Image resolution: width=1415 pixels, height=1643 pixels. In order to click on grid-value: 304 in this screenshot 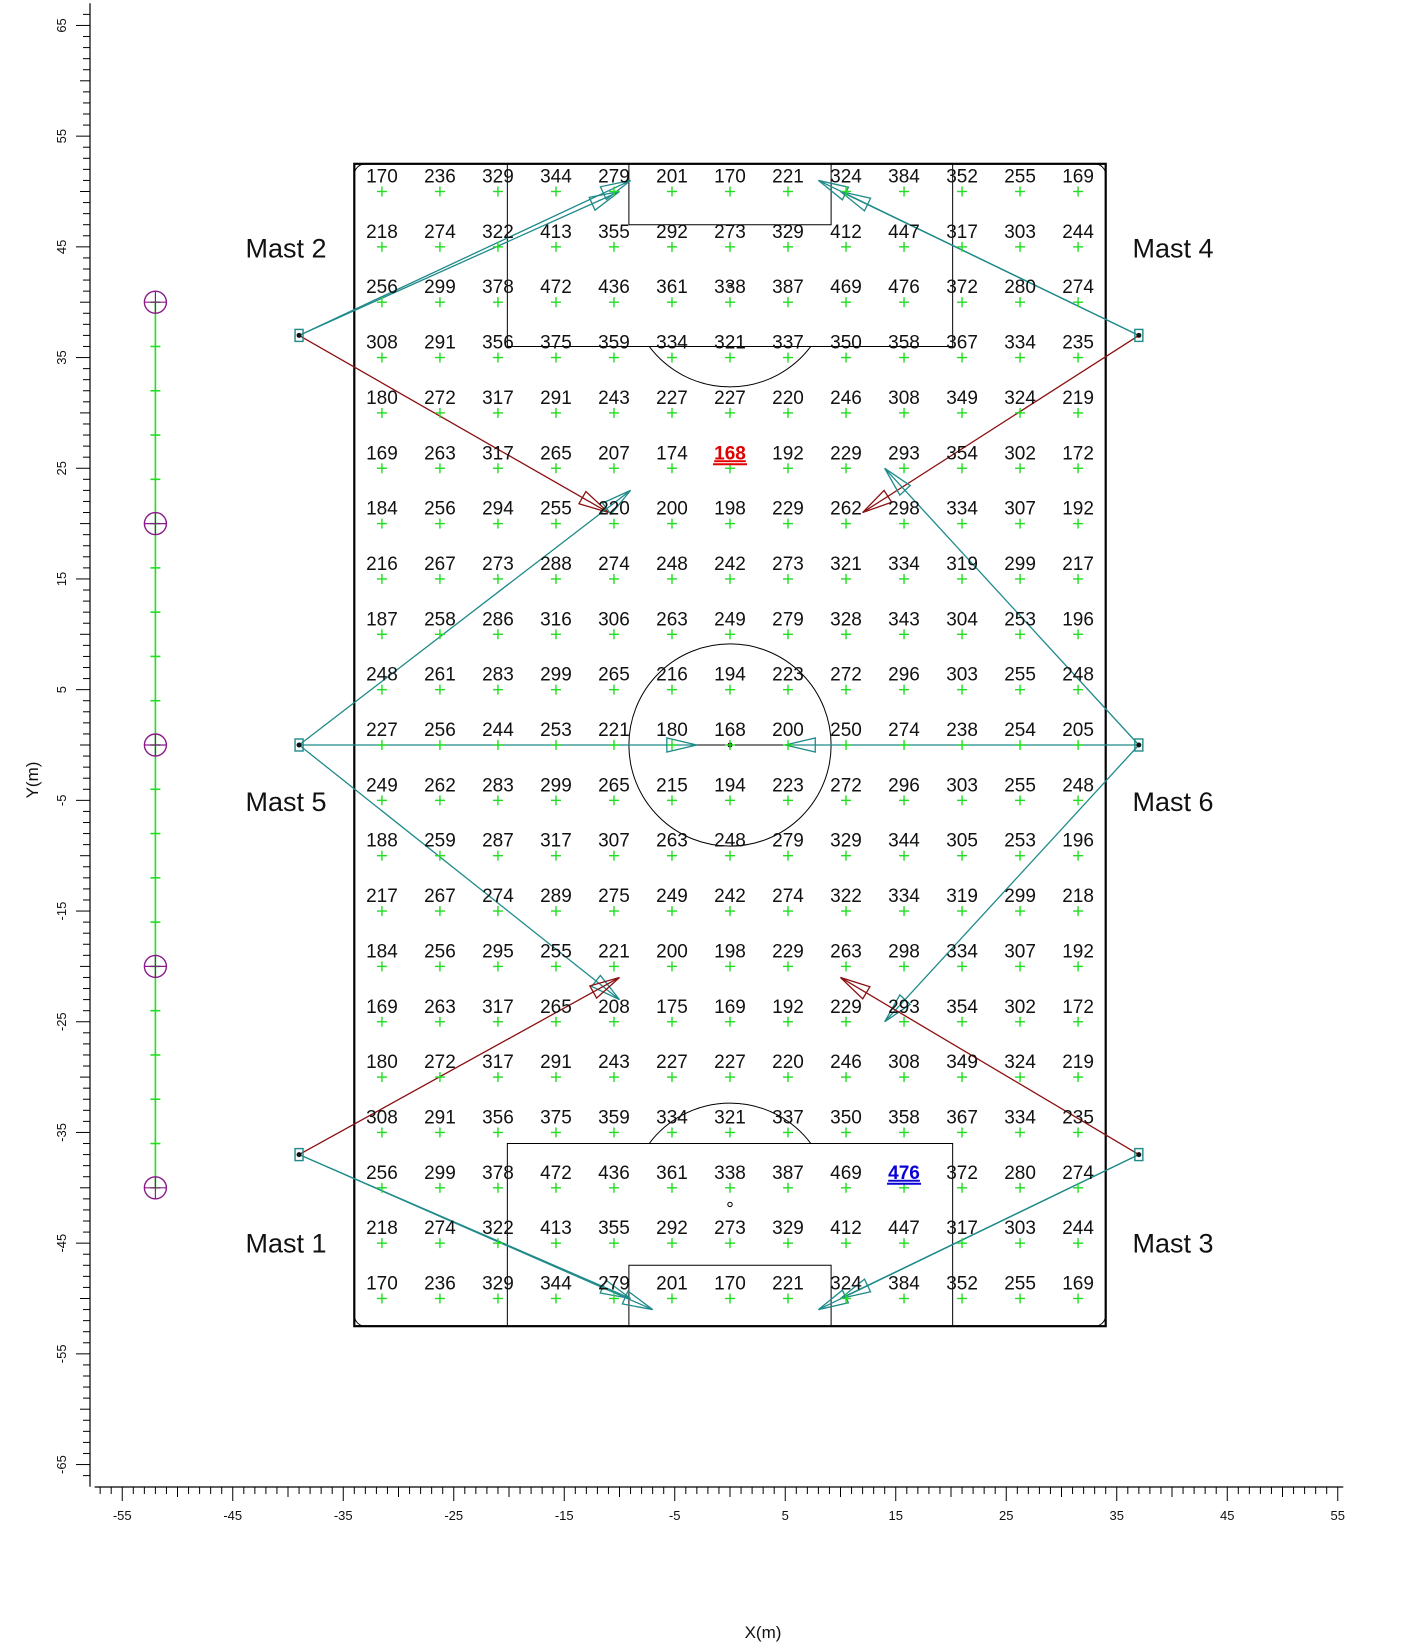, I will do `click(962, 619)`.